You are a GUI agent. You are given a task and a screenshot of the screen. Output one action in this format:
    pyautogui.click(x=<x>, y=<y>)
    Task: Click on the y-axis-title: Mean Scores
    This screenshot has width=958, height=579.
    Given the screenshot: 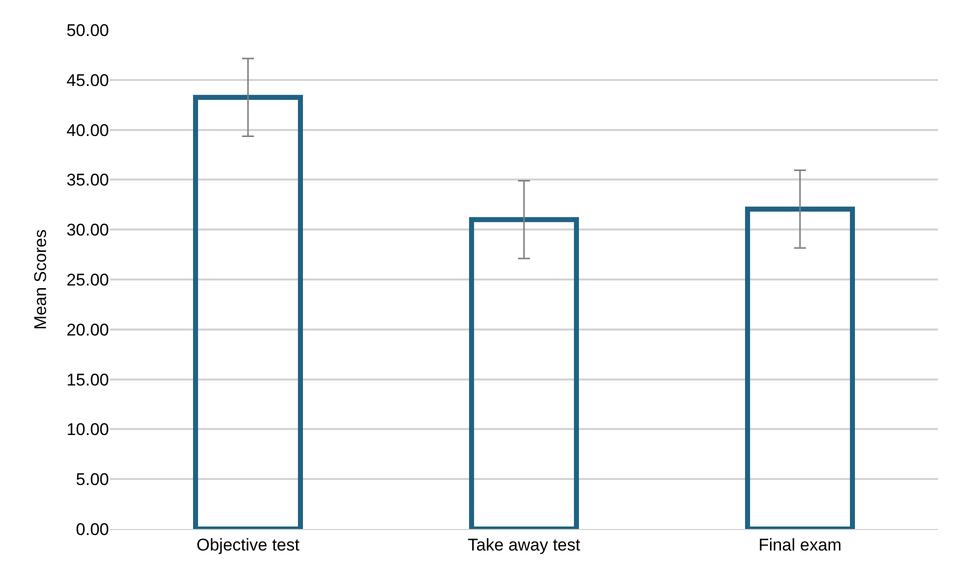 What is the action you would take?
    pyautogui.click(x=40, y=279)
    